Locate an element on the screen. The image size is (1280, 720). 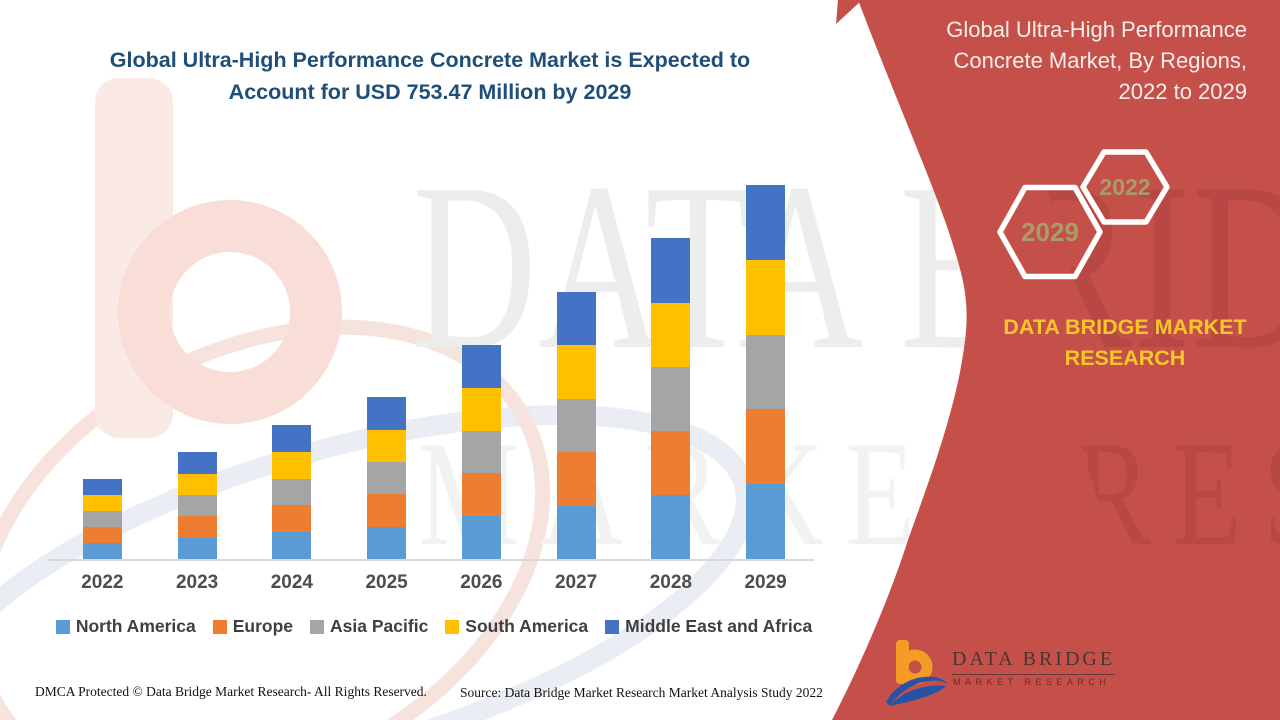
logo-tagline: MARKET RESEARCH is located at coordinates (1032, 682).